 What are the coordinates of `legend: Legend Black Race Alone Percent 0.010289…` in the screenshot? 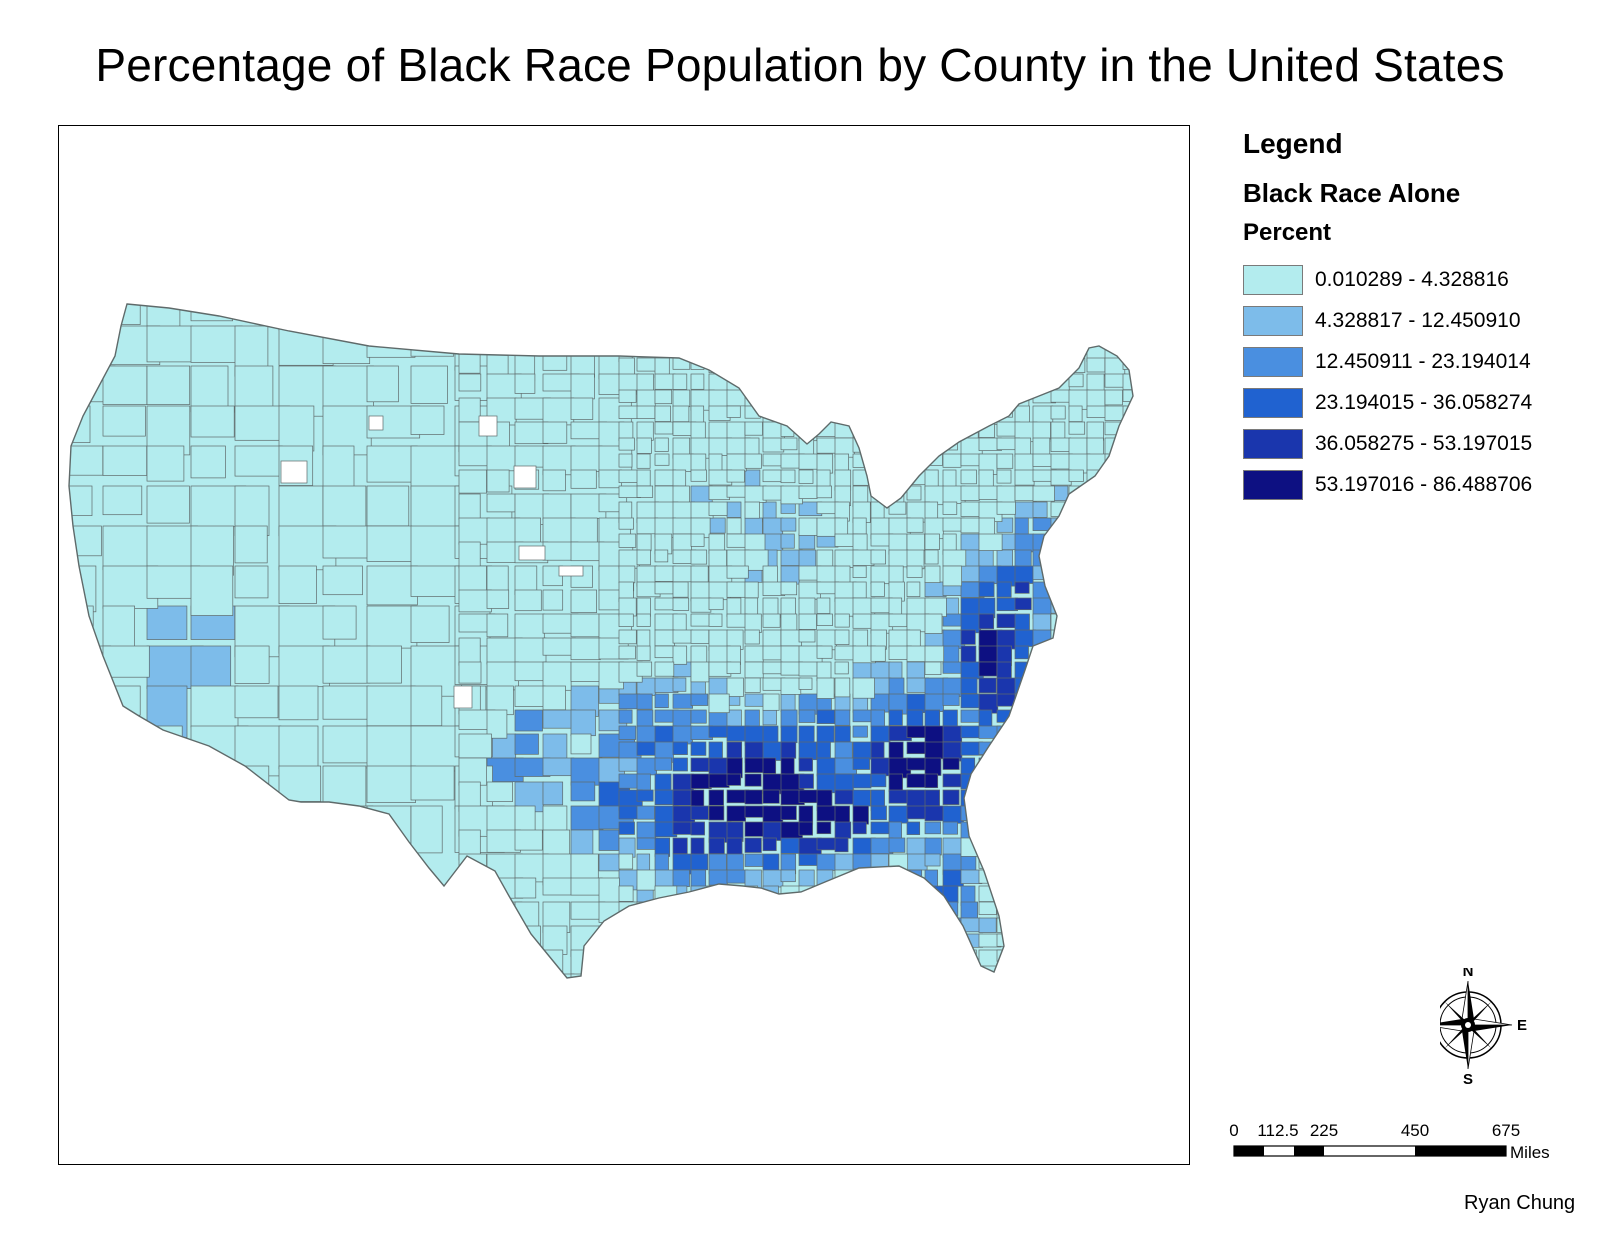 It's located at (1413, 316).